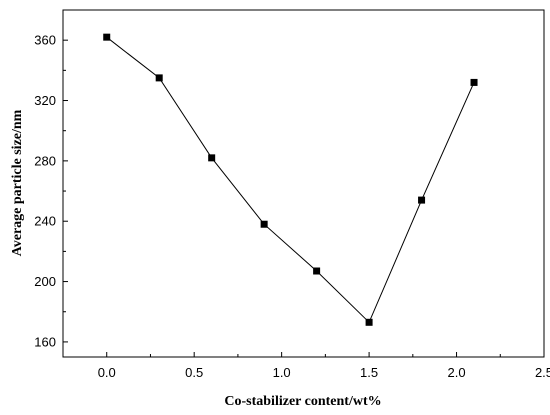 This screenshot has height=415, width=550. What do you see at coordinates (369, 372) in the screenshot?
I see `x-tick-label: 1.5` at bounding box center [369, 372].